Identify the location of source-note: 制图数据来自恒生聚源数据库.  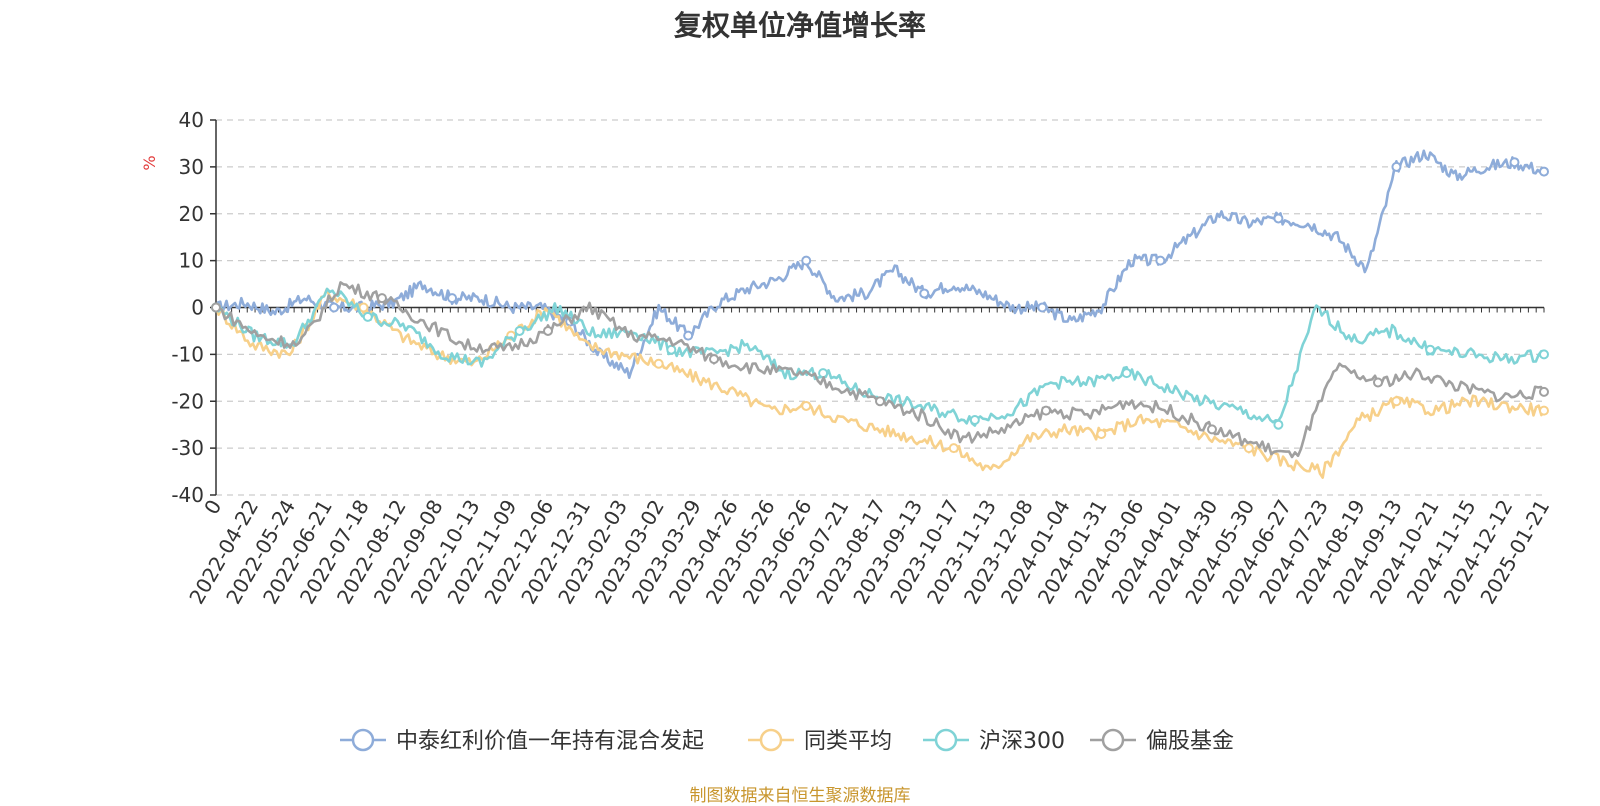
(800, 796).